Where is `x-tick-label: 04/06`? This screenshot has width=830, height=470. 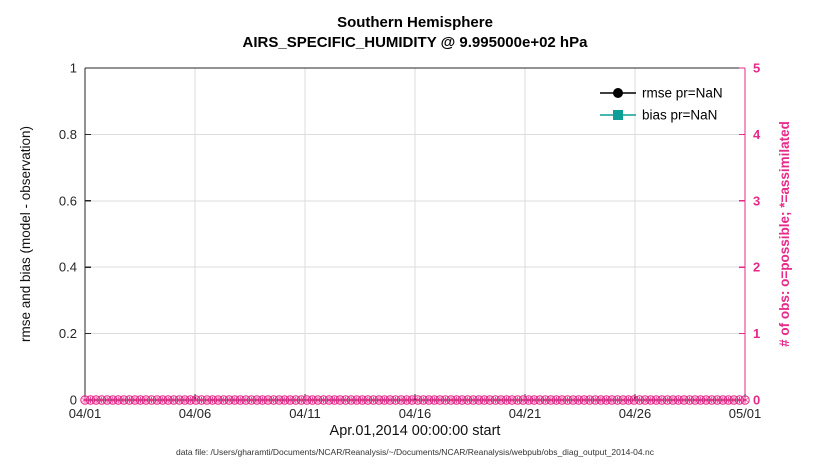 x-tick-label: 04/06 is located at coordinates (195, 413).